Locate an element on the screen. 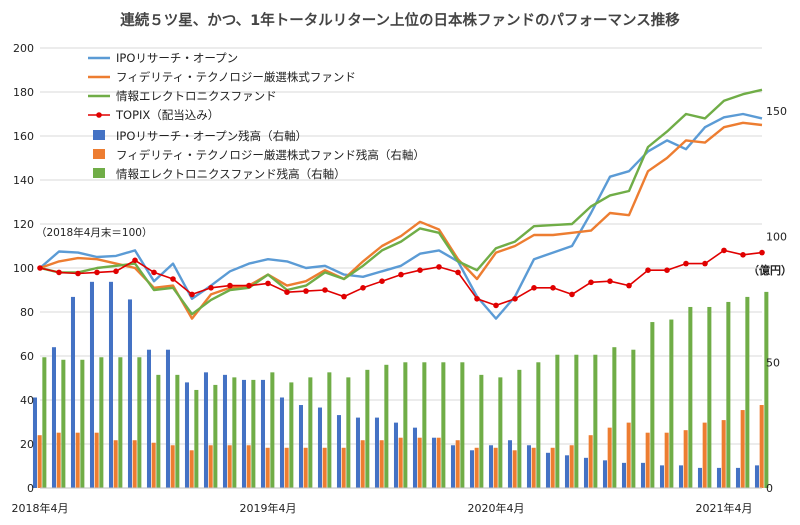  line-topix is located at coordinates (401, 278).